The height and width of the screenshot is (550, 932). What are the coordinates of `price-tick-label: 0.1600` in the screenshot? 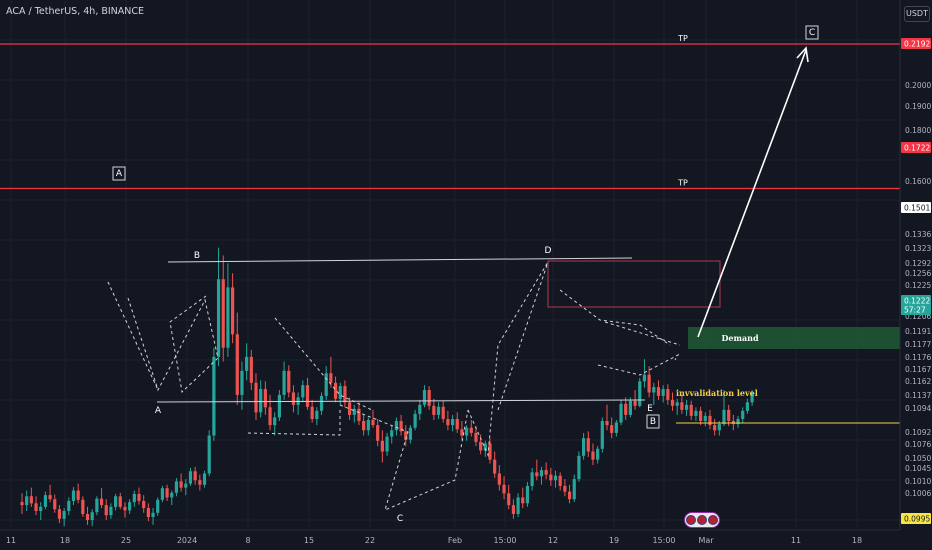 It's located at (918, 181).